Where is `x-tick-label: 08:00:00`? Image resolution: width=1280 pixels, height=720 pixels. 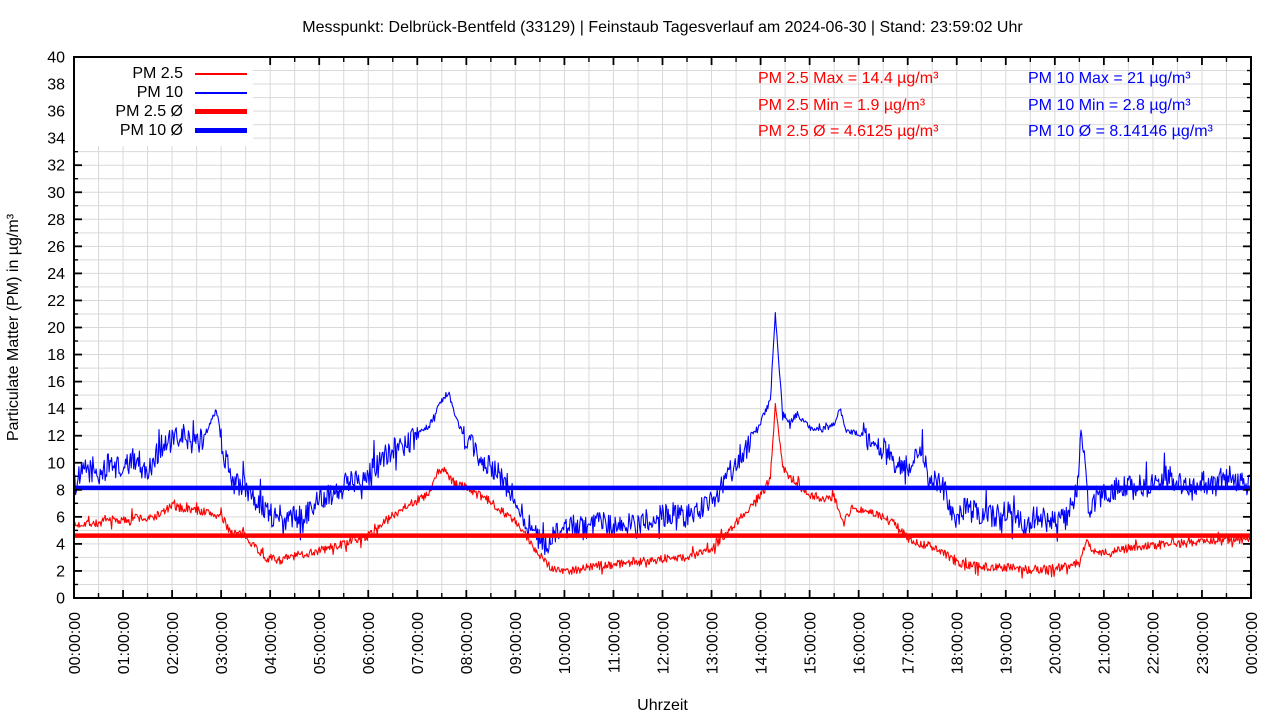
x-tick-label: 08:00:00 is located at coordinates (467, 643).